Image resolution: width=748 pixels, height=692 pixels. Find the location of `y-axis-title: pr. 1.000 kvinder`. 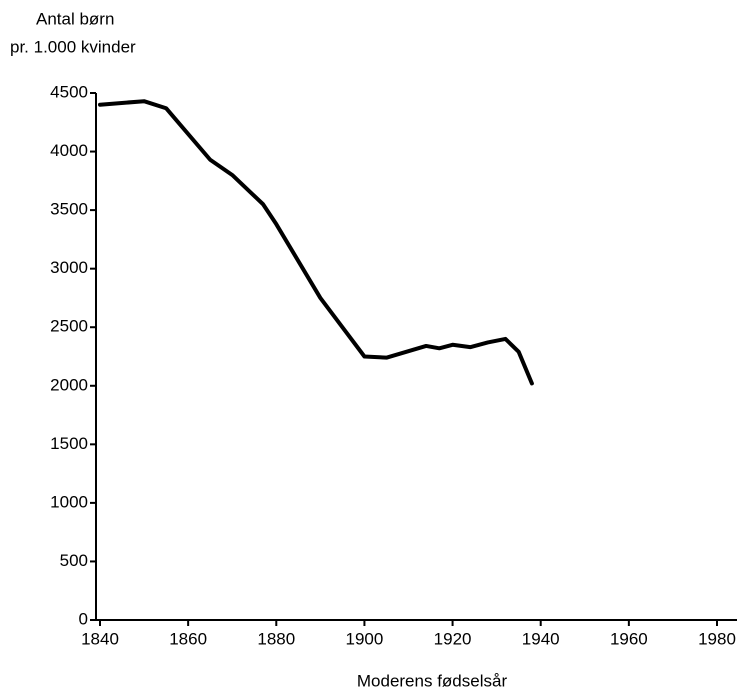

y-axis-title: pr. 1.000 kvinder is located at coordinates (73, 46).